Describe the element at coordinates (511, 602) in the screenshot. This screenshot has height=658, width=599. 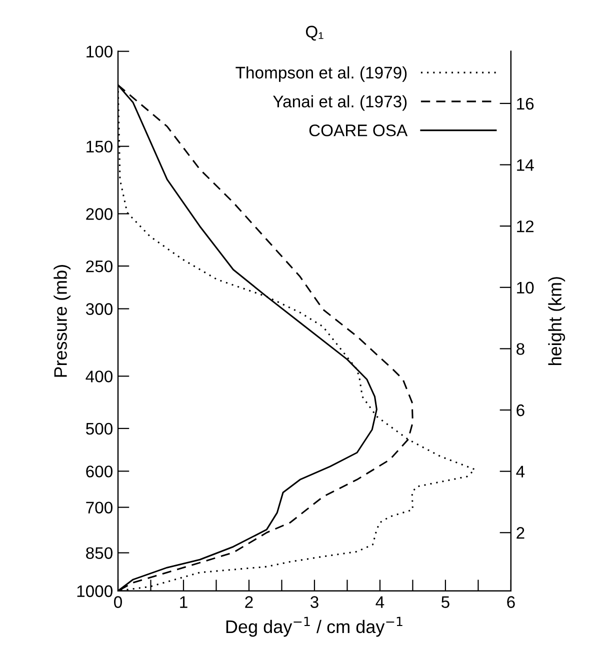
I see `x-tick-label: 6` at that location.